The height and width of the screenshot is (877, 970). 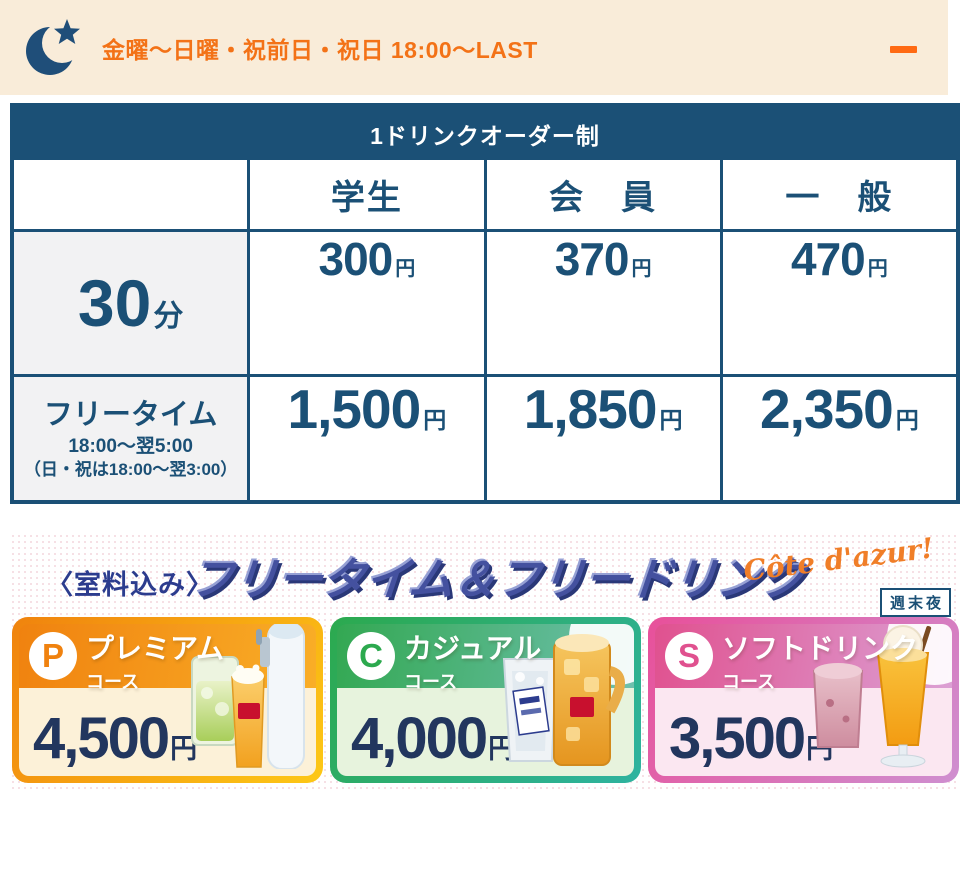 I want to click on table-corner-cell, so click(x=131, y=194).